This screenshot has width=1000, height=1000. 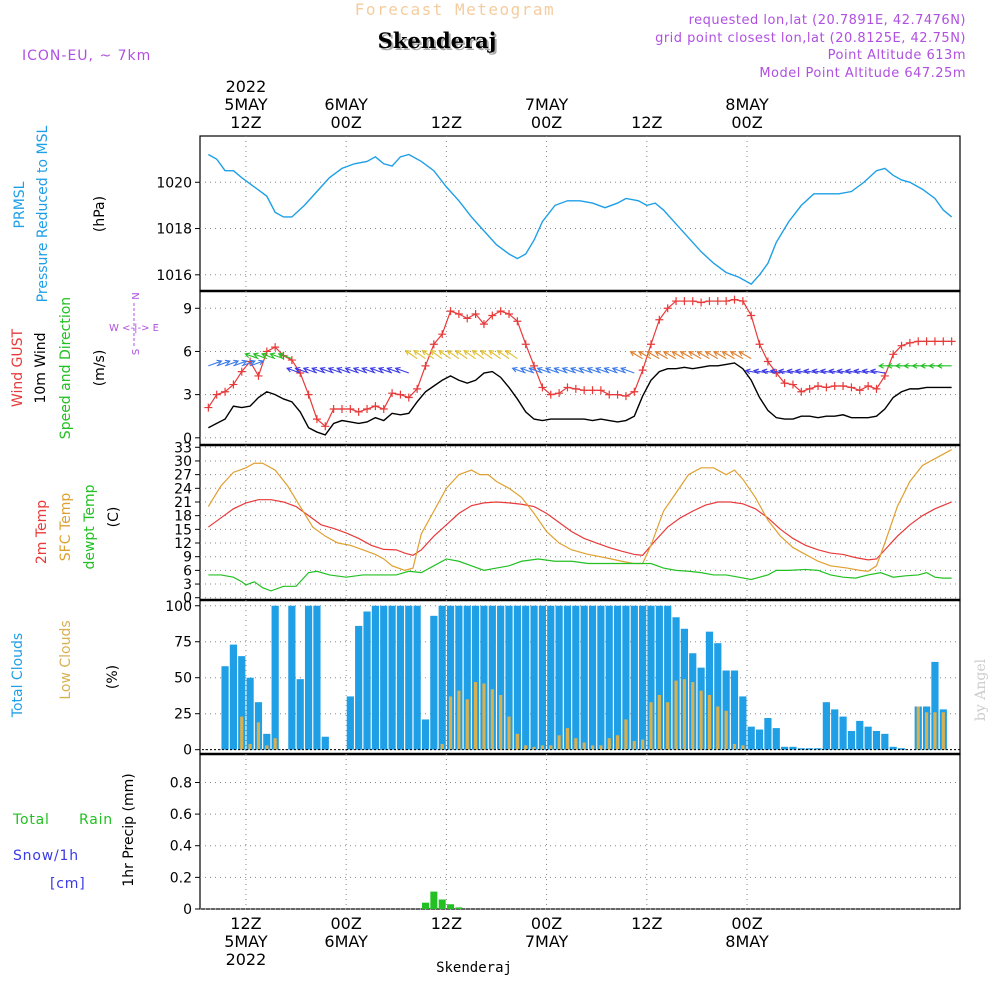 What do you see at coordinates (183, 530) in the screenshot?
I see `y-tick-label: 15` at bounding box center [183, 530].